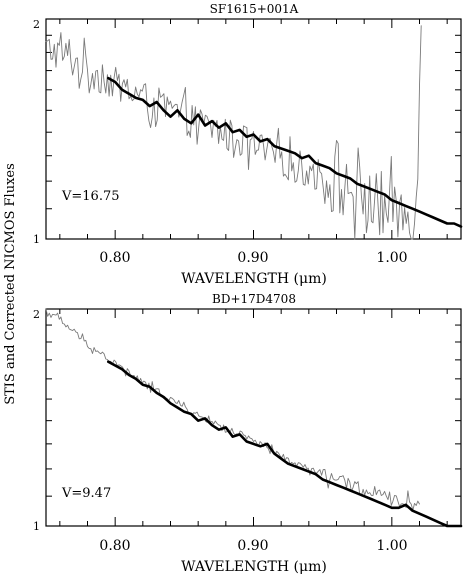 The image size is (474, 577). What do you see at coordinates (391, 258) in the screenshot?
I see `panel-top-tick-x-100: 1.00` at bounding box center [391, 258].